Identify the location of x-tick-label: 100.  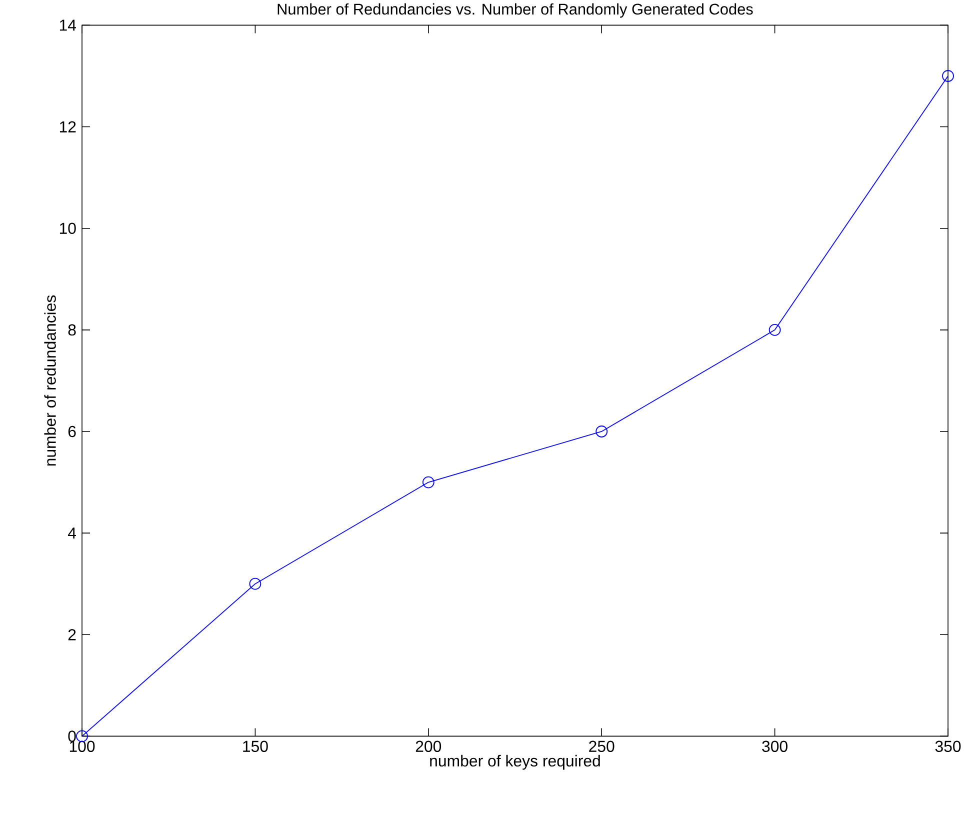
(82, 746).